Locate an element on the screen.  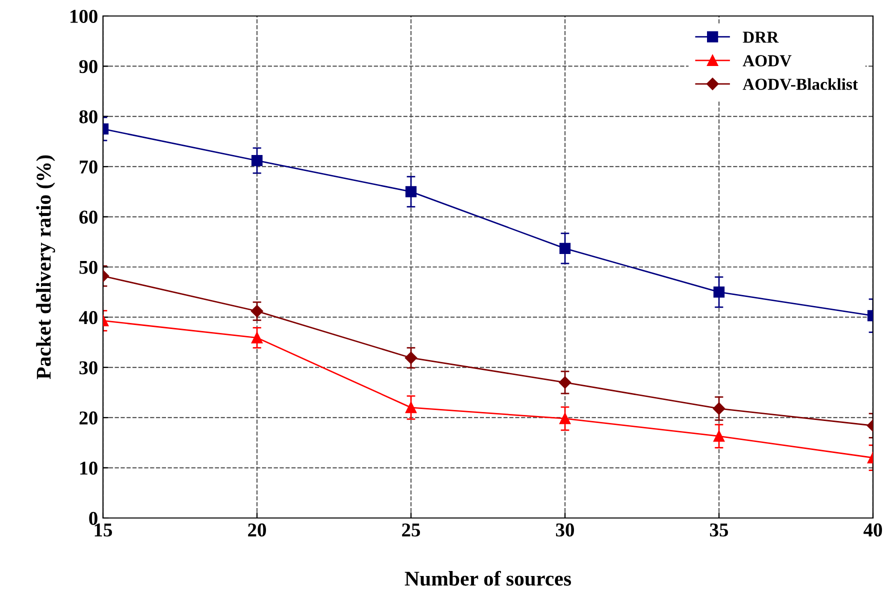
x-tick-label: 40 is located at coordinates (873, 530).